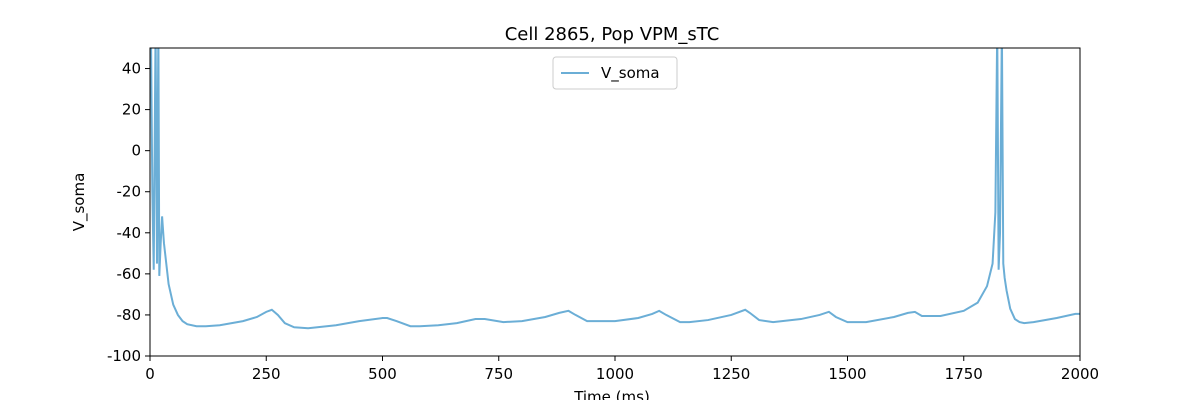 The height and width of the screenshot is (400, 1200). I want to click on x-tick-label: 2000, so click(1080, 374).